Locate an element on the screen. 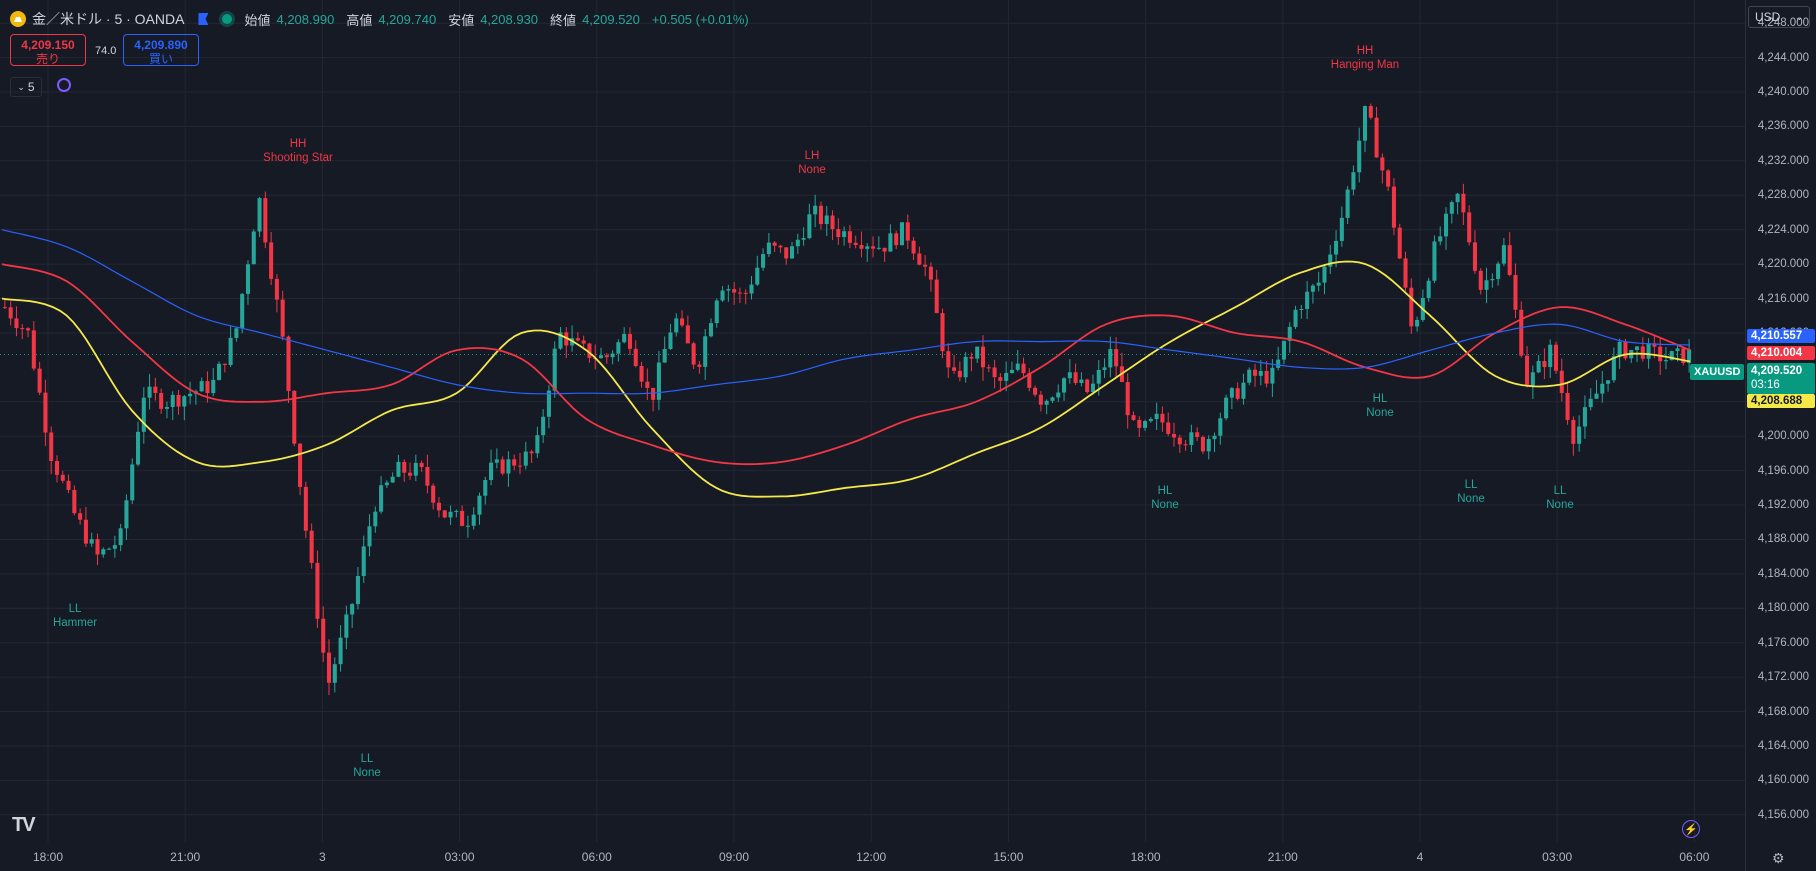 The height and width of the screenshot is (871, 1816). swing-annotation: LL None is located at coordinates (1471, 492).